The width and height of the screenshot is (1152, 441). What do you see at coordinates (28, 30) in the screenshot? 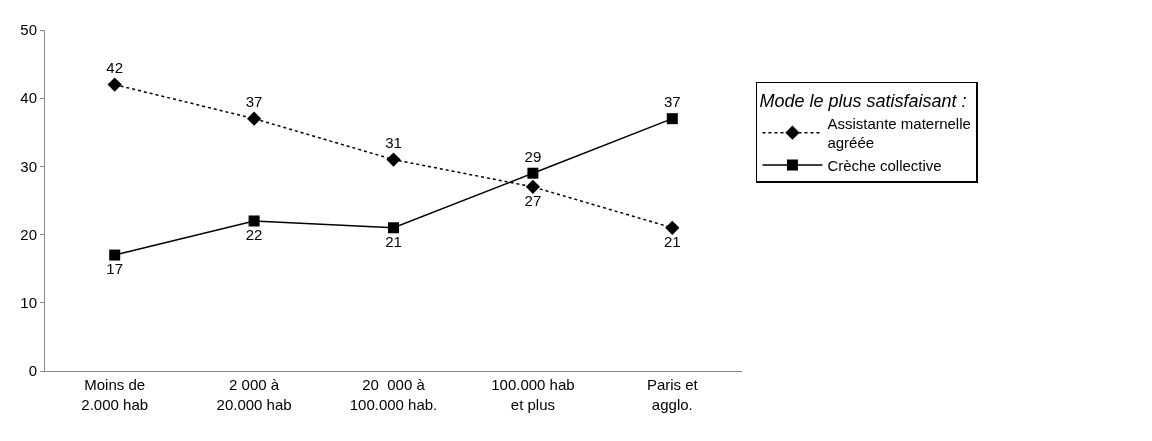
I see `y-tick-label: 50` at bounding box center [28, 30].